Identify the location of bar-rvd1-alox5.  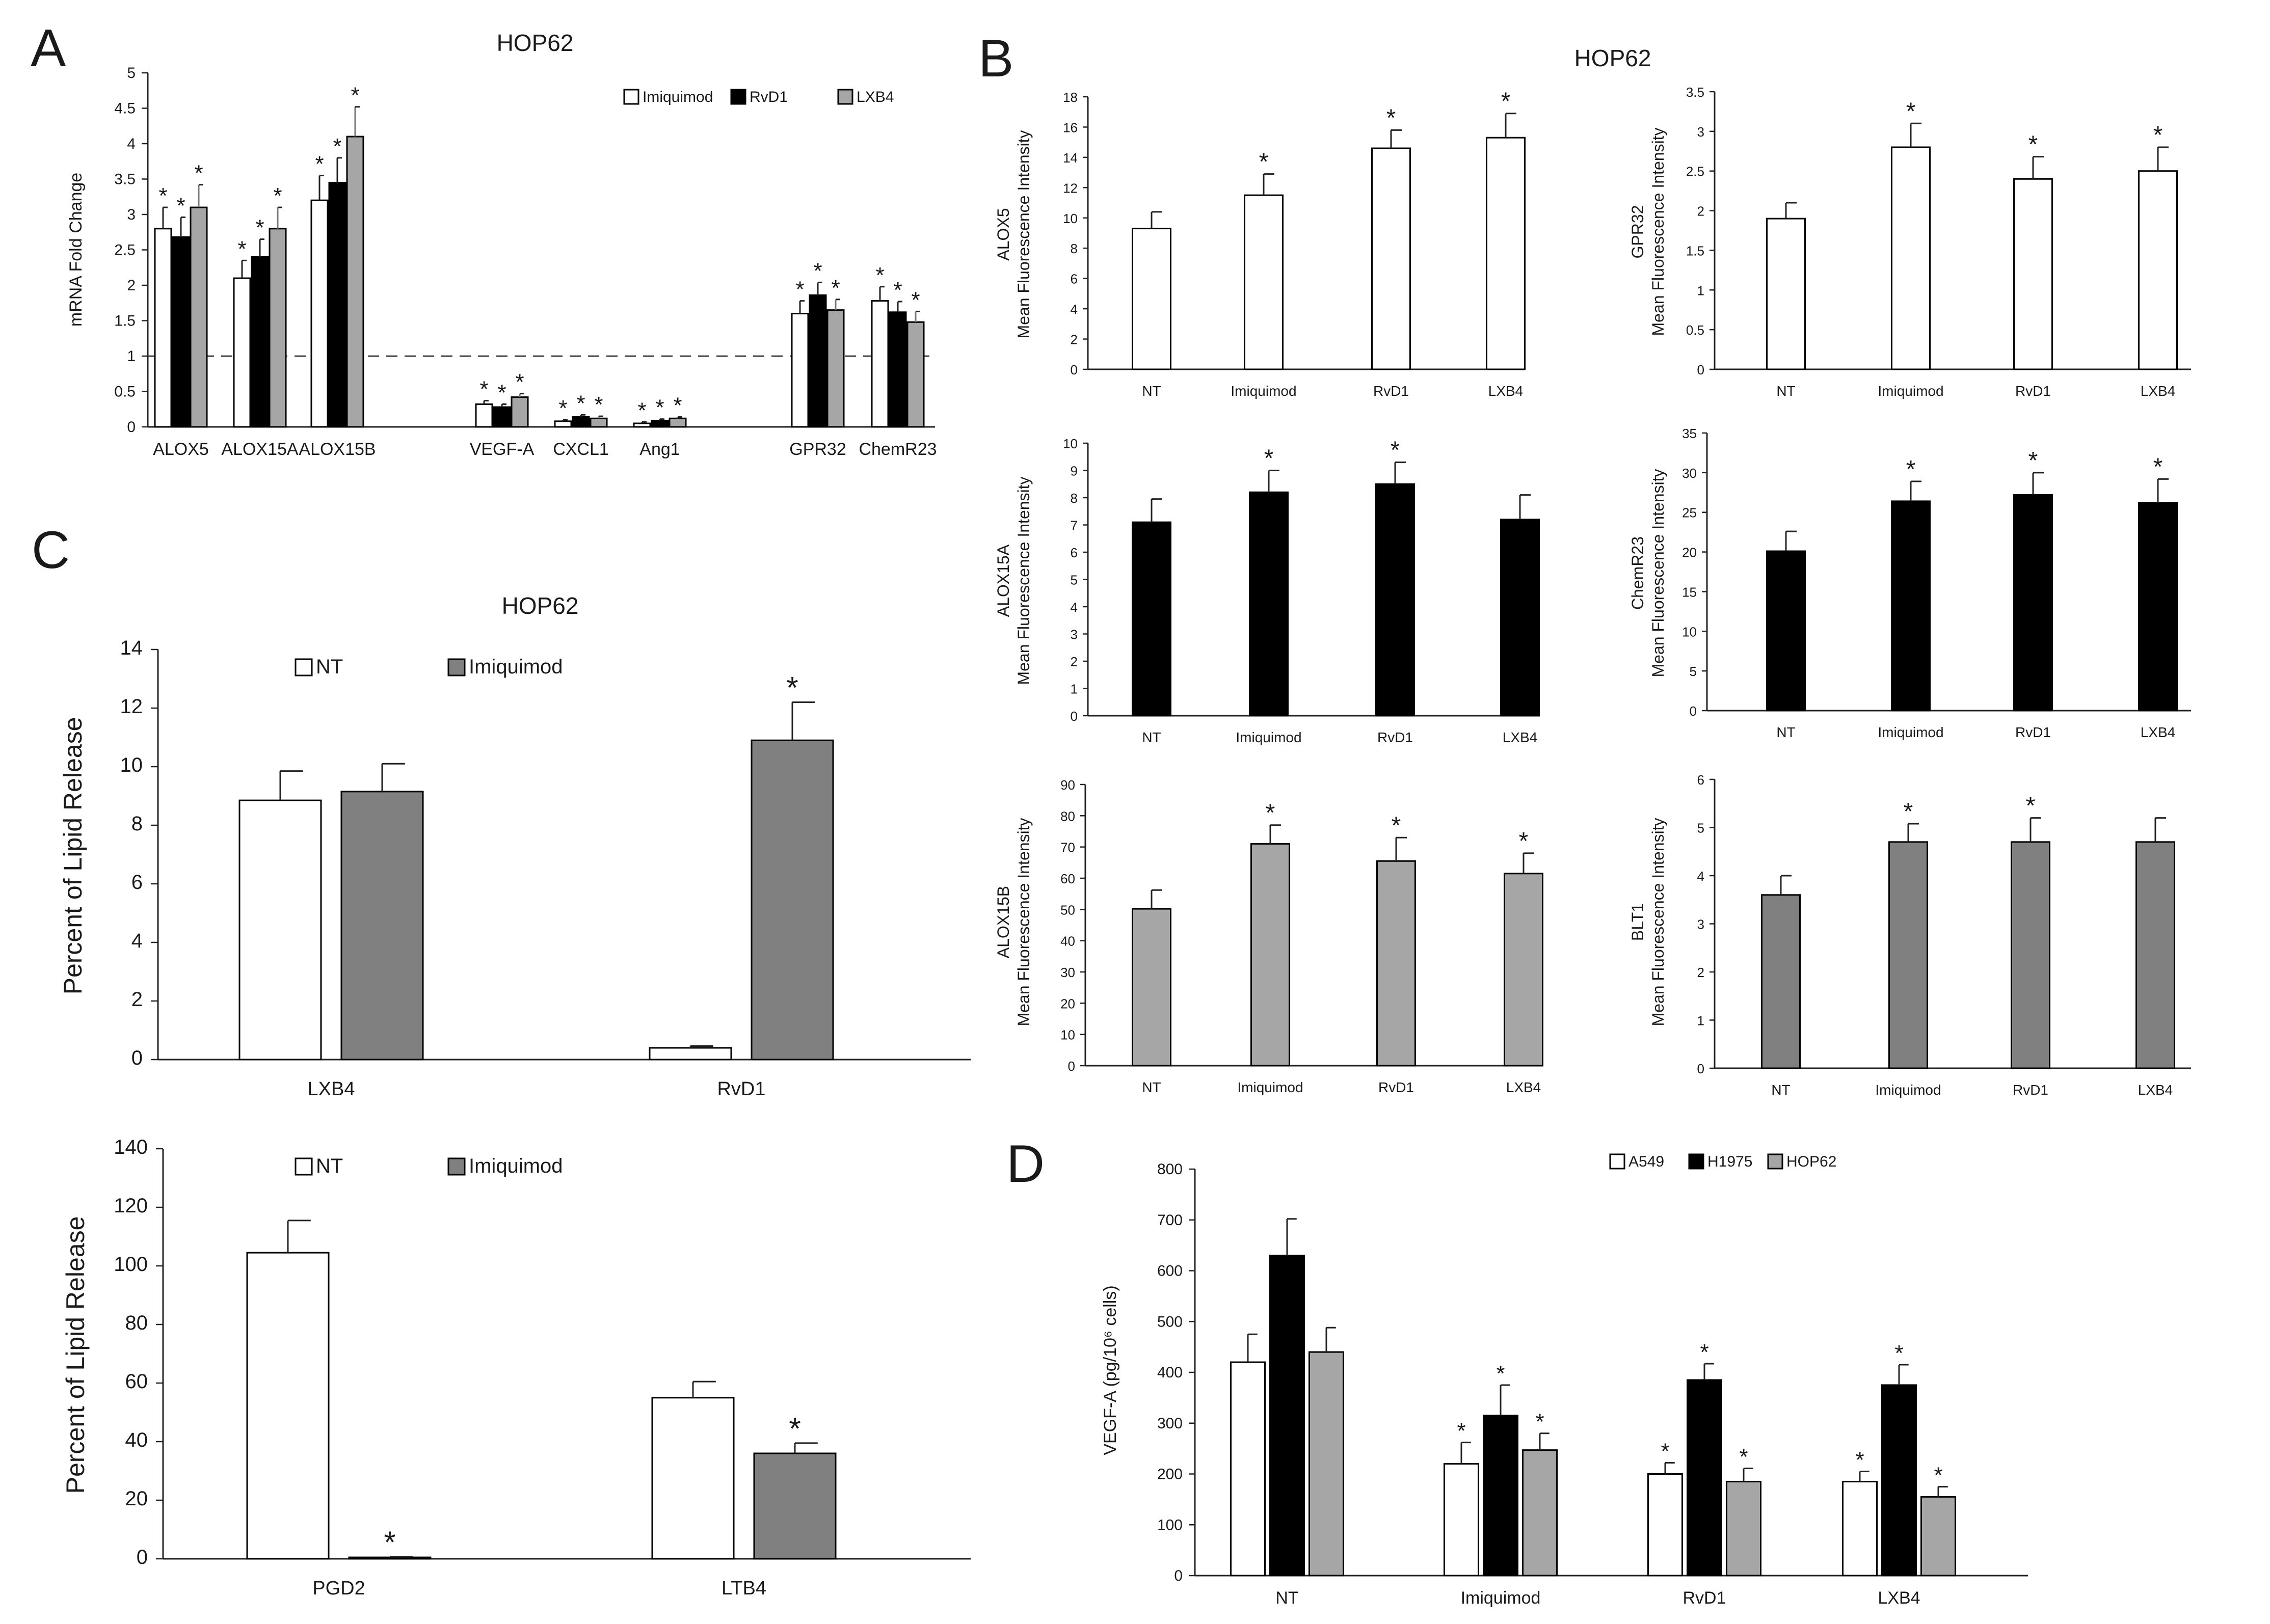
(181, 332).